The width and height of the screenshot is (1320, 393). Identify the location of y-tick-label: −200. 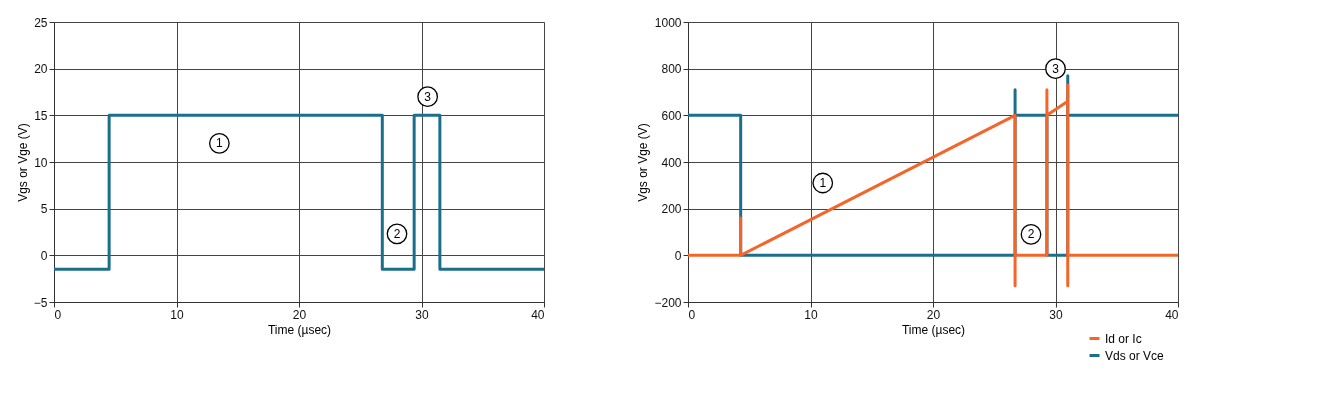
(668, 302).